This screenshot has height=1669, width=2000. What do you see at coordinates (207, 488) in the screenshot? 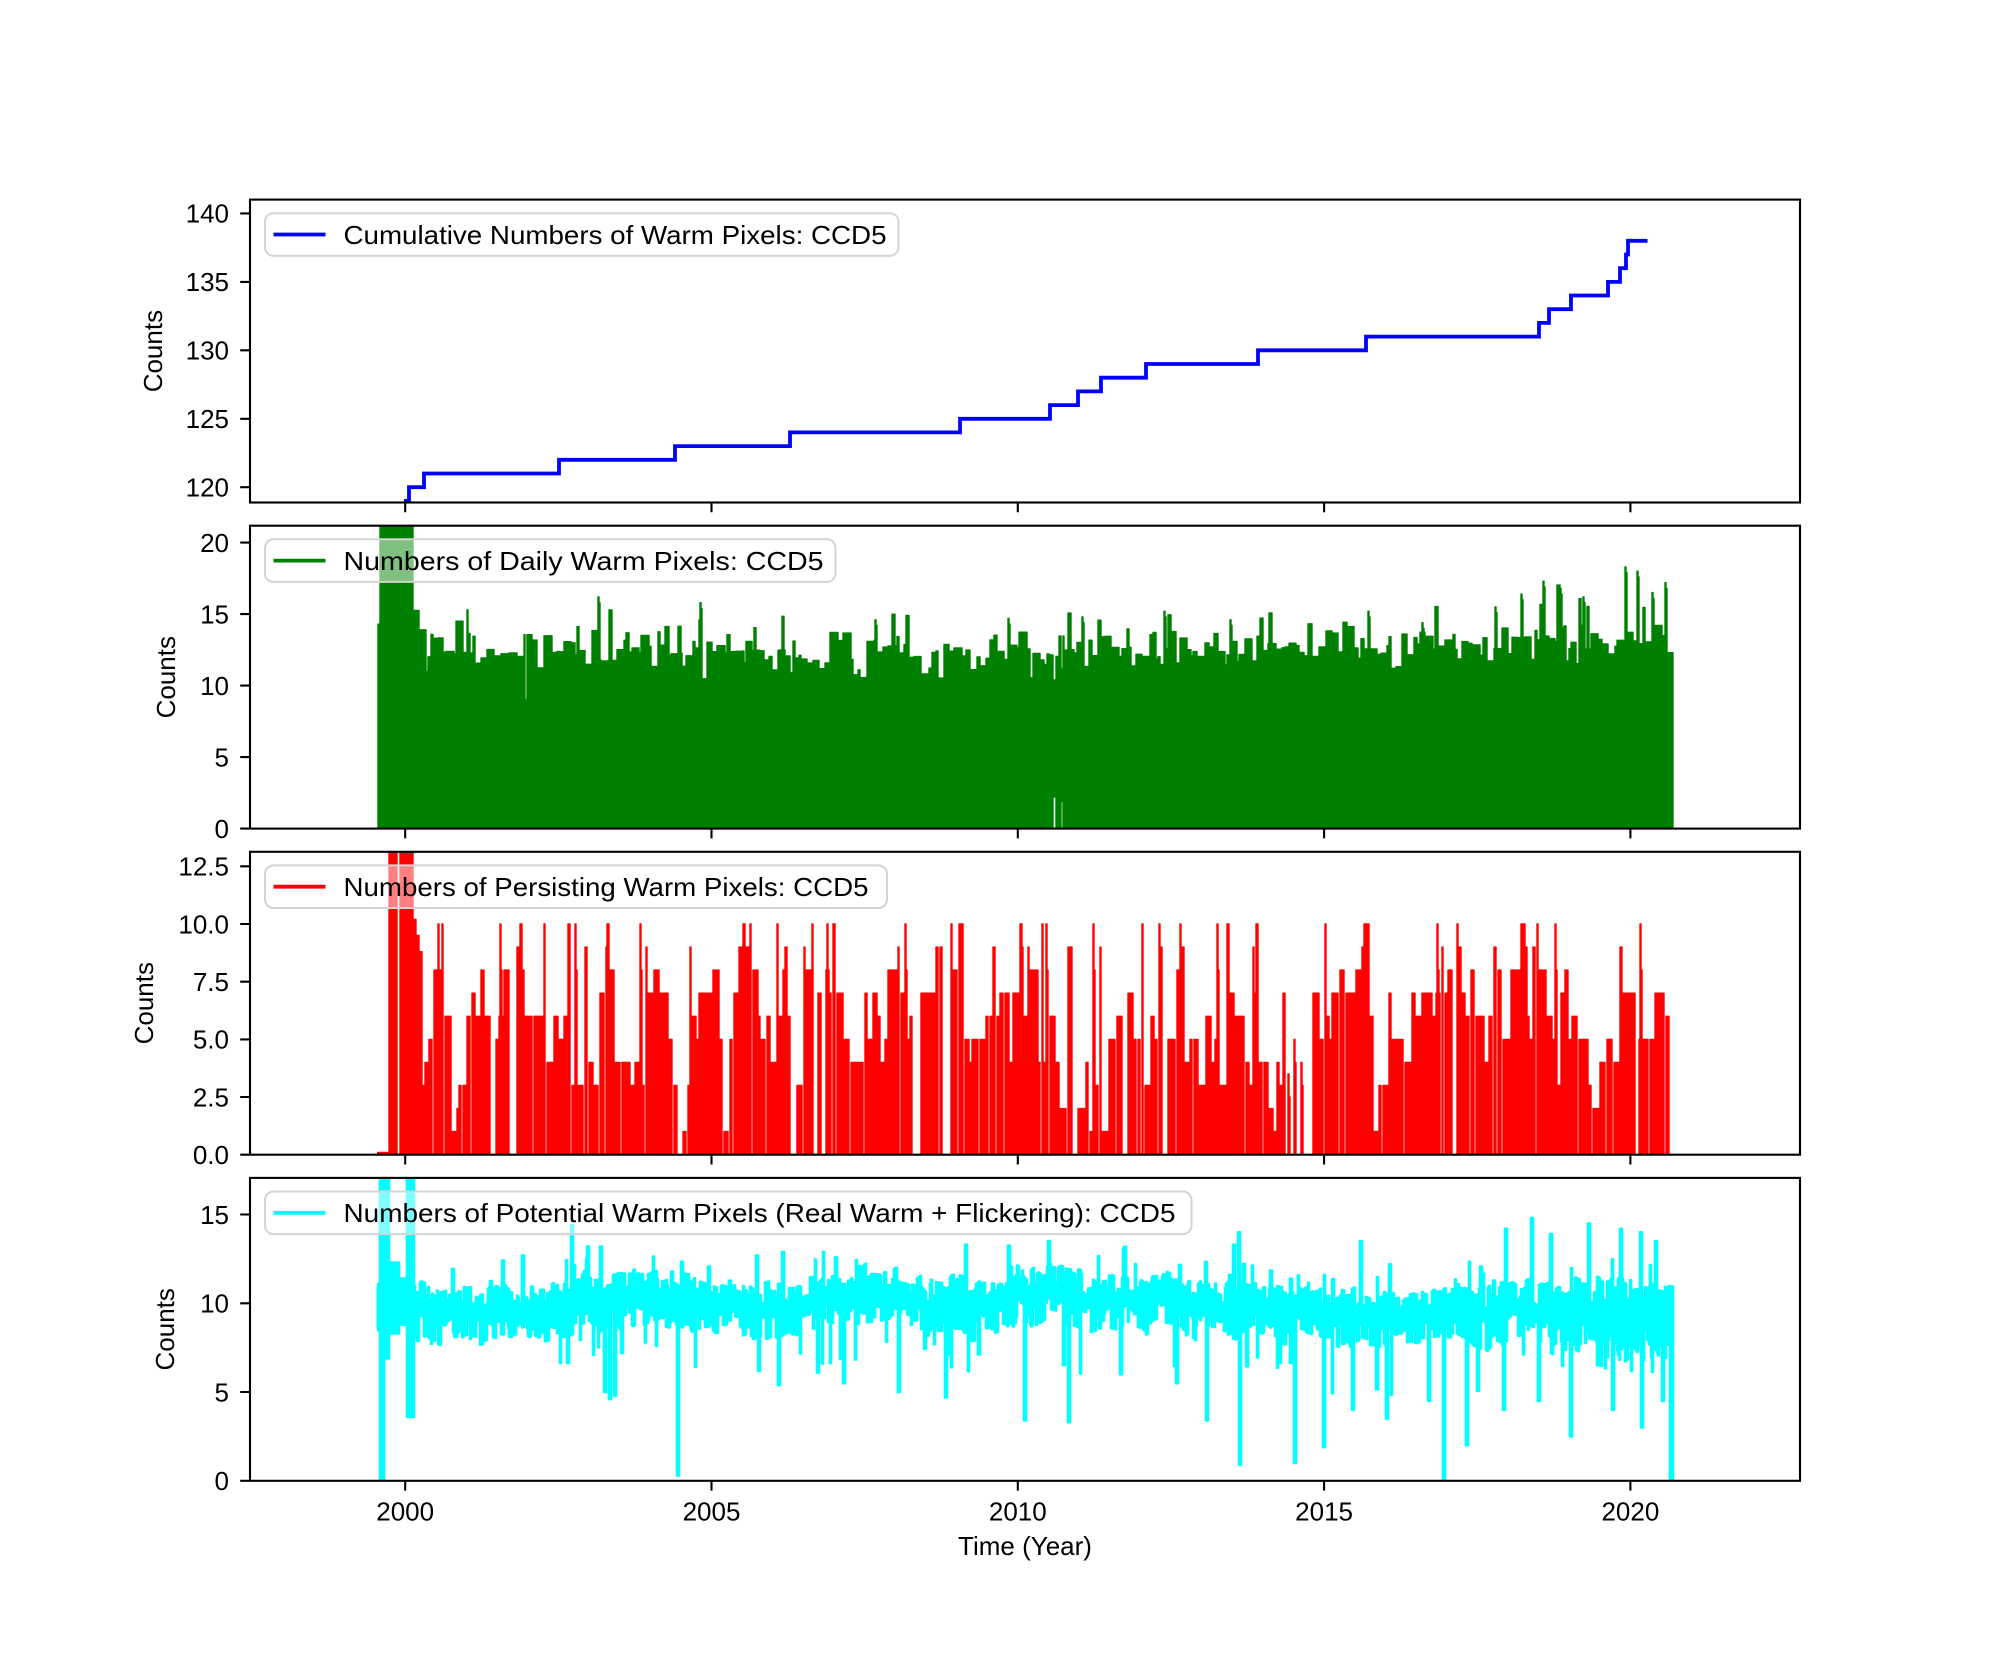
I see `svg-text: 120` at bounding box center [207, 488].